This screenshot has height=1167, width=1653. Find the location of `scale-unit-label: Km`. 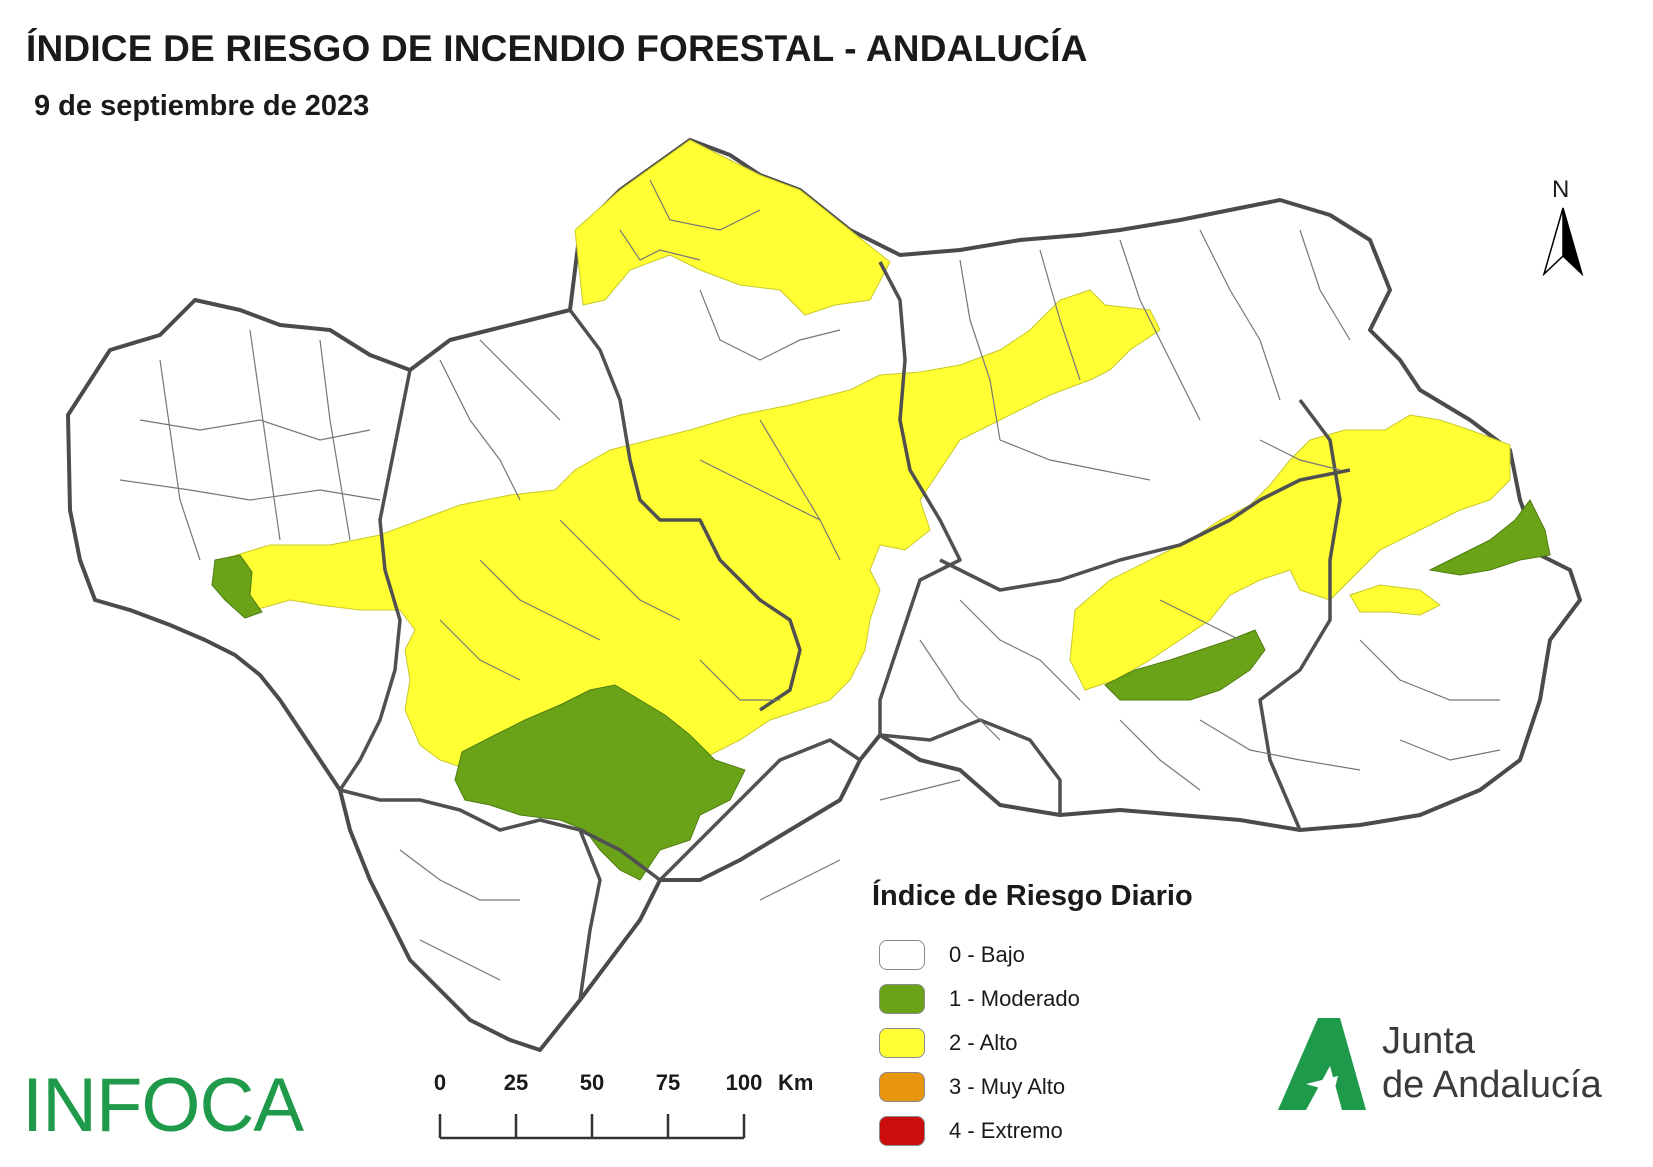

scale-unit-label: Km is located at coordinates (796, 1082).